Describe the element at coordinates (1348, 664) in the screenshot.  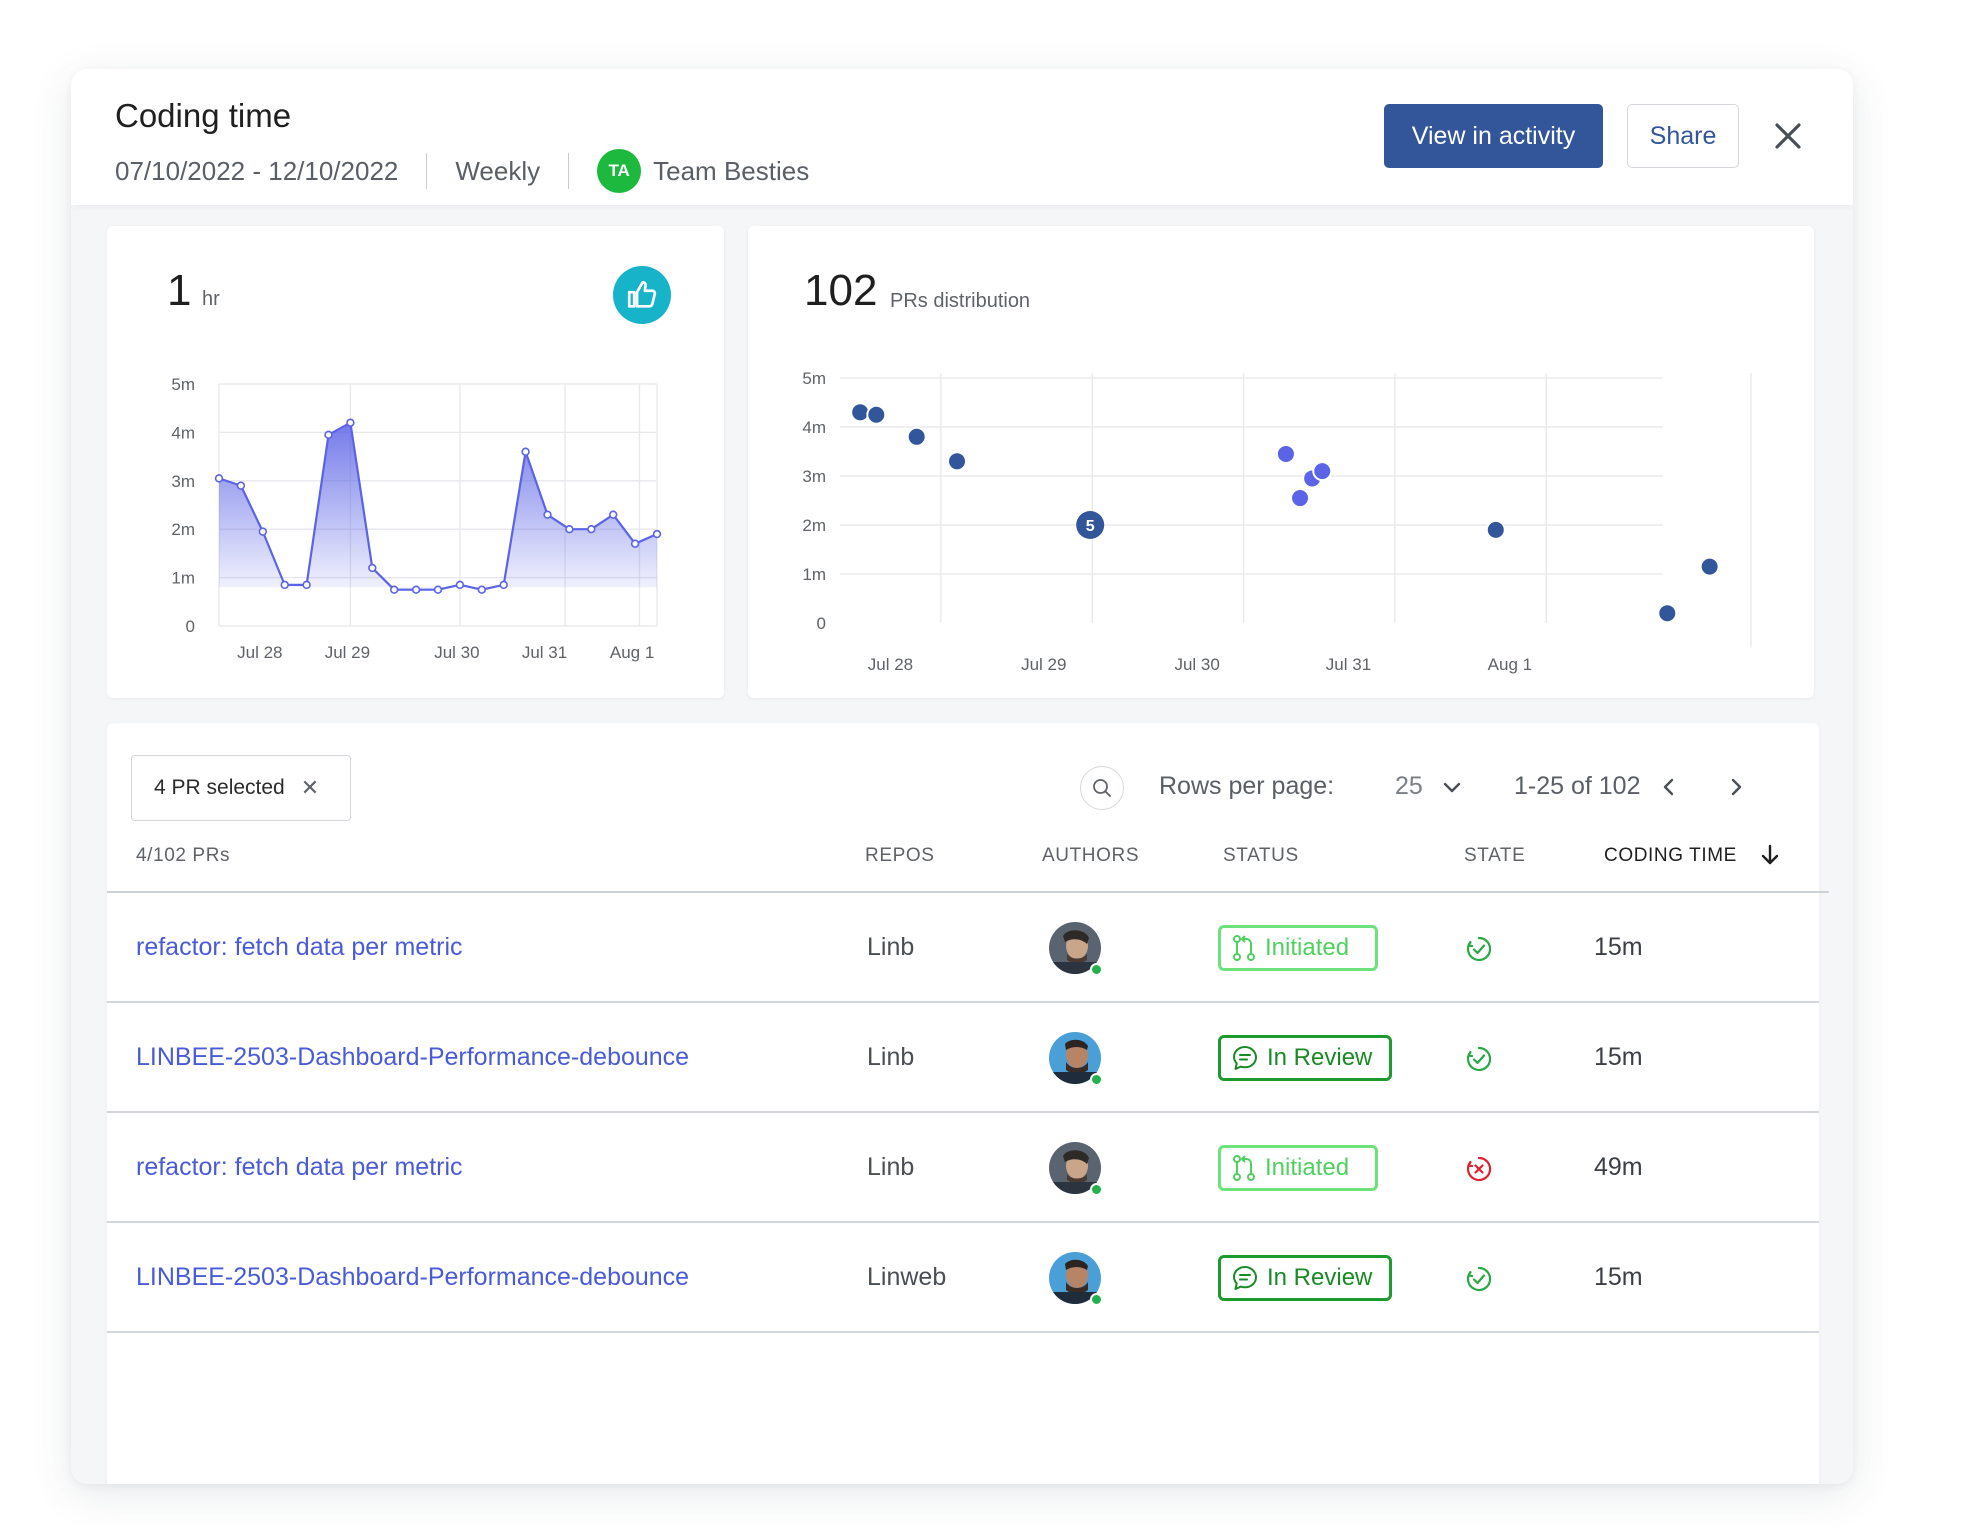
I see `x-tick-label: Jul 31` at that location.